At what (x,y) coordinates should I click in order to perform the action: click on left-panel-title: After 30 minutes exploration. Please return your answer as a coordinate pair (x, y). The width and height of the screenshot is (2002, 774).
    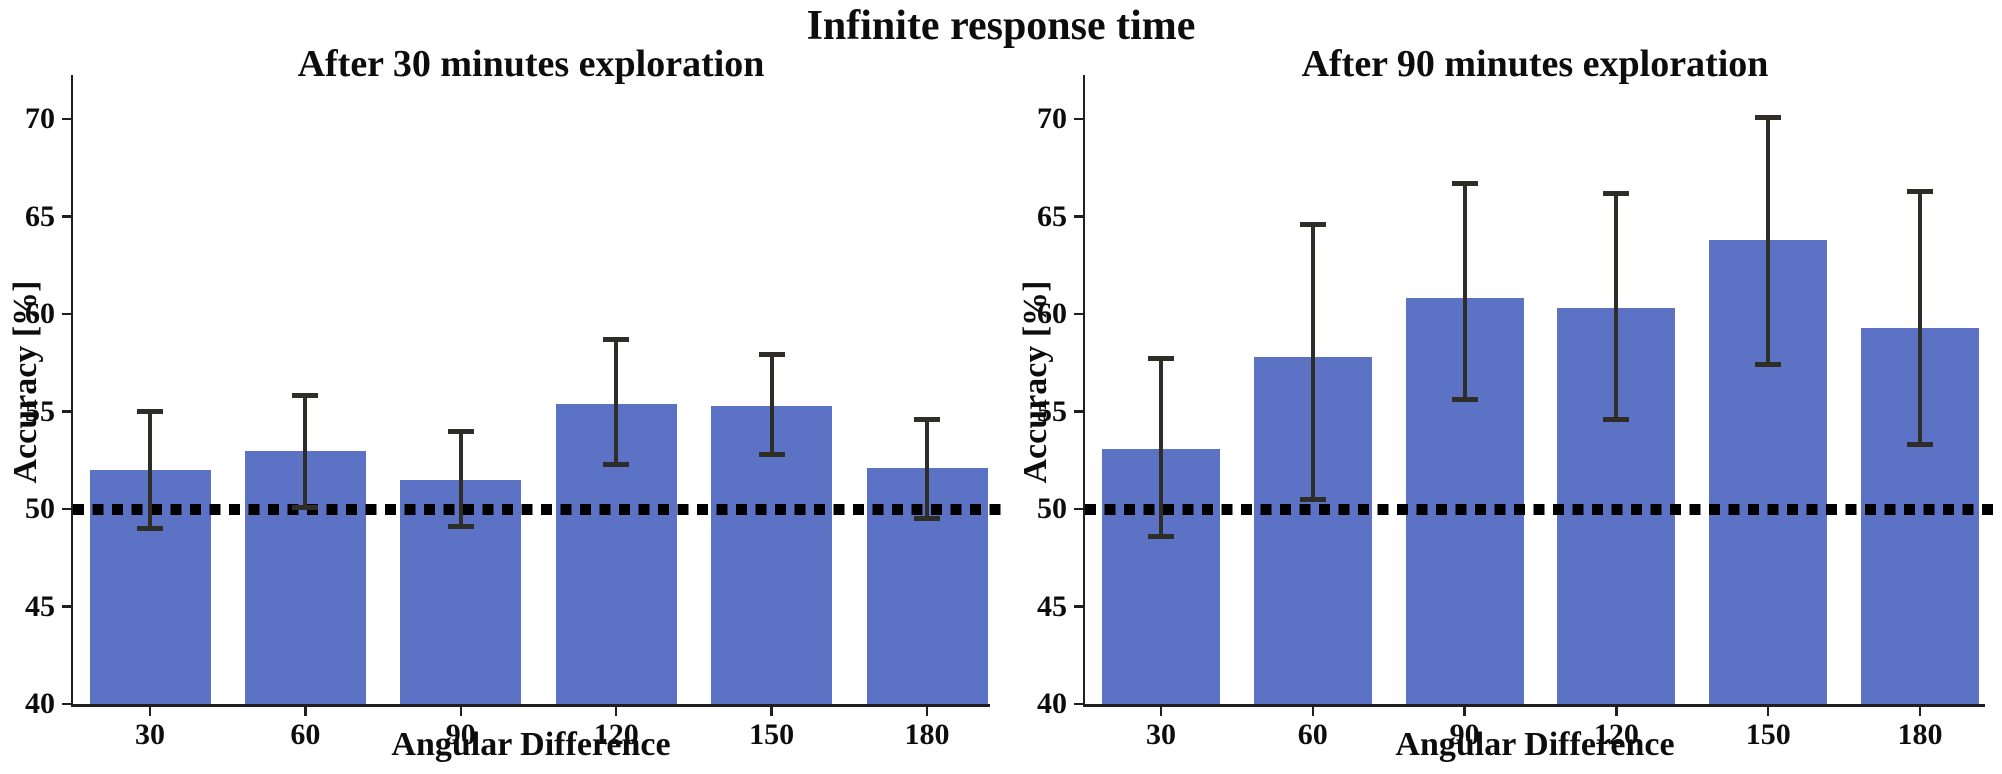
    Looking at the image, I should click on (531, 64).